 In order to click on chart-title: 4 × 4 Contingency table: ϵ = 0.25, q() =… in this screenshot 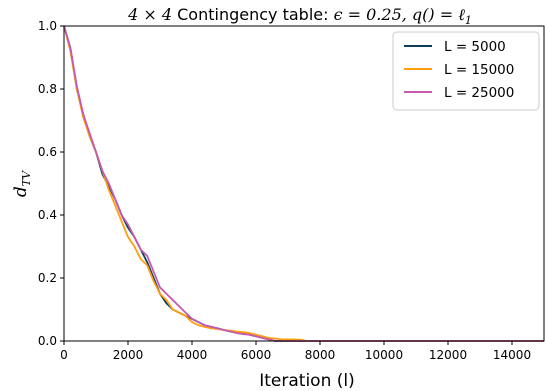, I will do `click(299, 16)`.